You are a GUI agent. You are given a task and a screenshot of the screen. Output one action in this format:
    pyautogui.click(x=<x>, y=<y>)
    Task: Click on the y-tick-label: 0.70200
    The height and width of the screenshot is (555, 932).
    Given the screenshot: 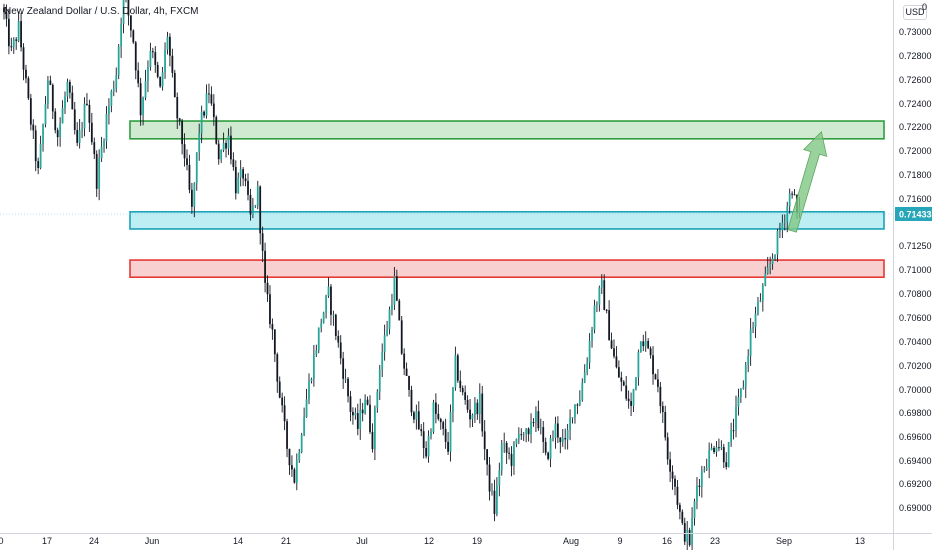 What is the action you would take?
    pyautogui.click(x=915, y=366)
    